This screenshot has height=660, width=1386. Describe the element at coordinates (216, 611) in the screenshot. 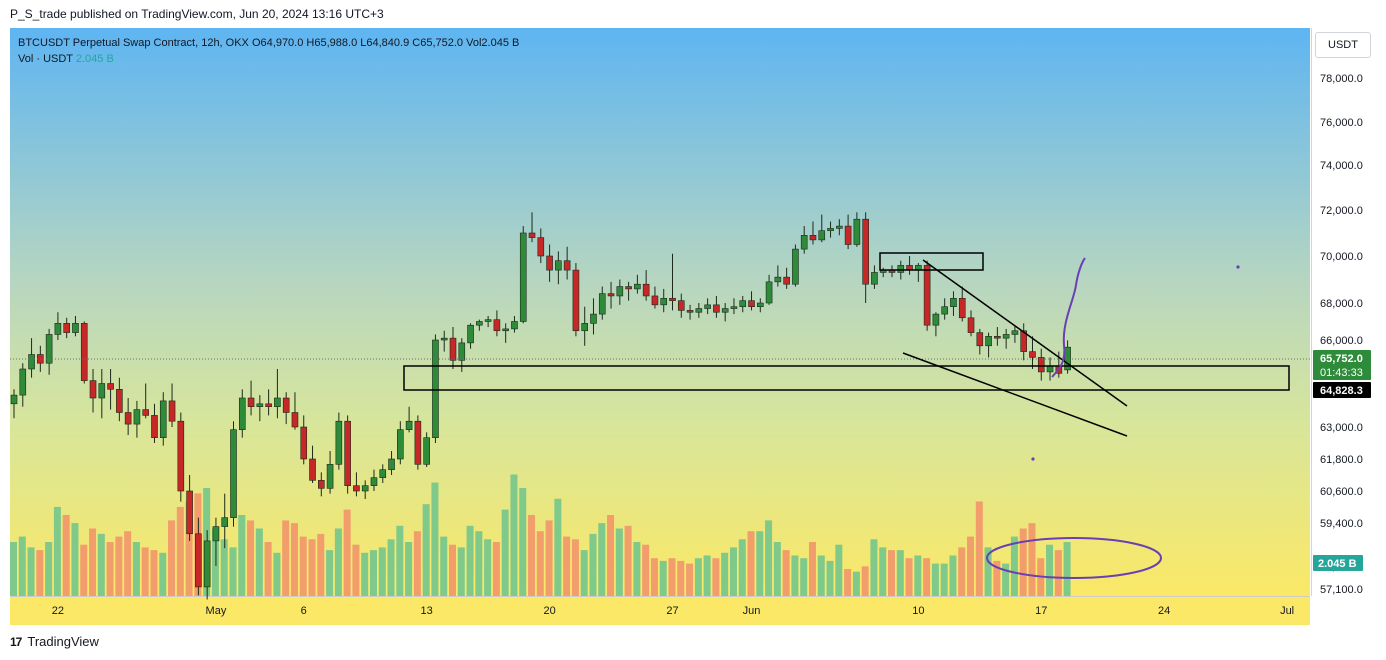

I see `time-tick-label: May` at that location.